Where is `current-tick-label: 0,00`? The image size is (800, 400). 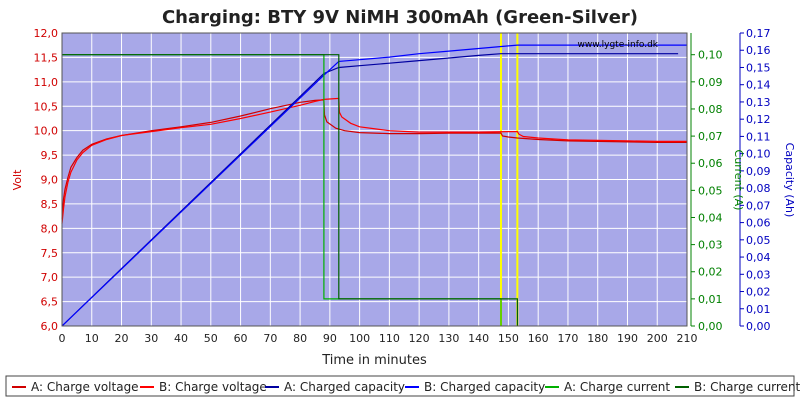
current-tick-label: 0,00 is located at coordinates (710, 326).